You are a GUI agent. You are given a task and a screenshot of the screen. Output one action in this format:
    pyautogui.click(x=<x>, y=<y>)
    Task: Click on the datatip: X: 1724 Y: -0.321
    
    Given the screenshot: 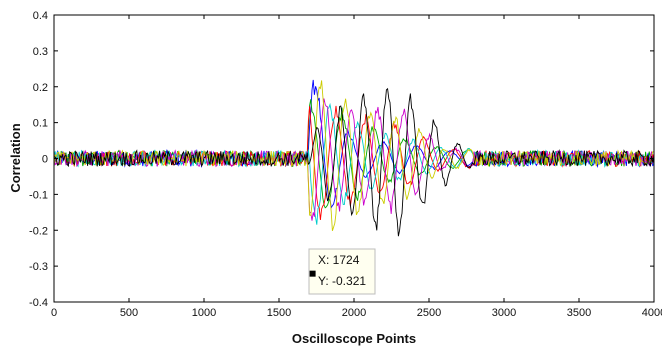 What is the action you would take?
    pyautogui.click(x=342, y=271)
    